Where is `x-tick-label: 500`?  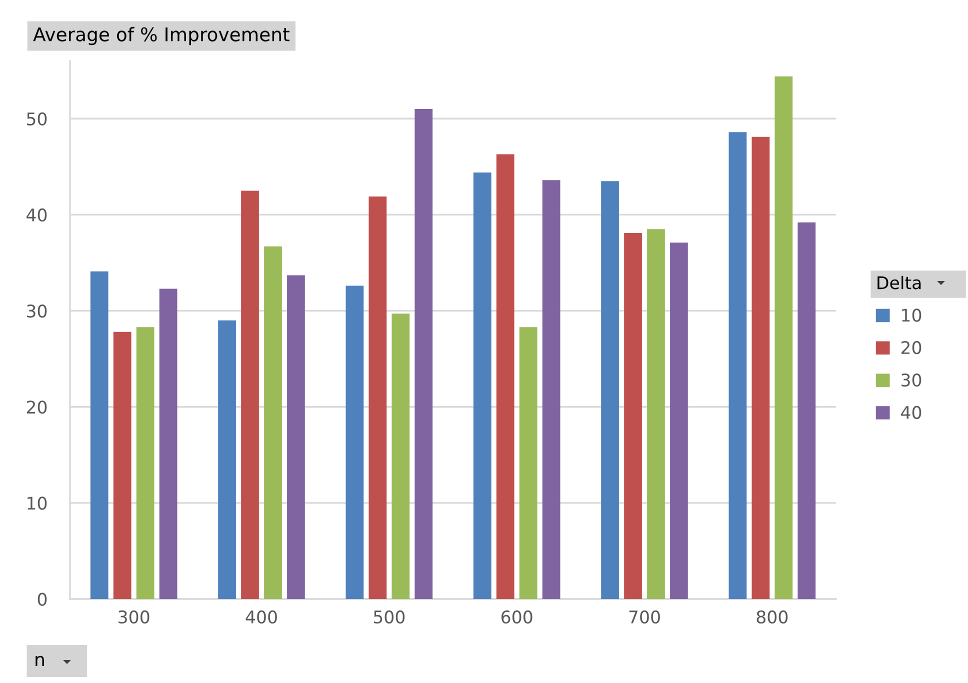
x-tick-label: 500 is located at coordinates (389, 617).